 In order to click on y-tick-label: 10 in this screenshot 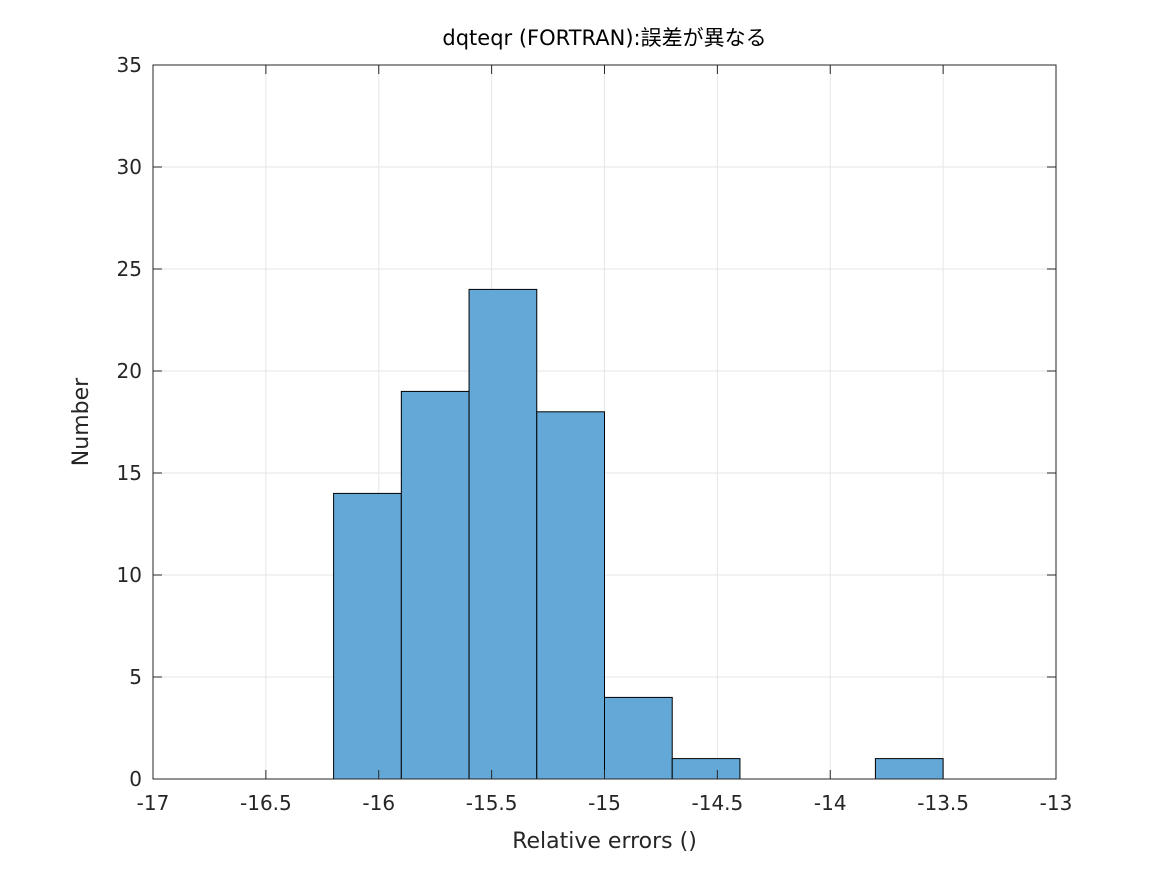, I will do `click(129, 575)`.